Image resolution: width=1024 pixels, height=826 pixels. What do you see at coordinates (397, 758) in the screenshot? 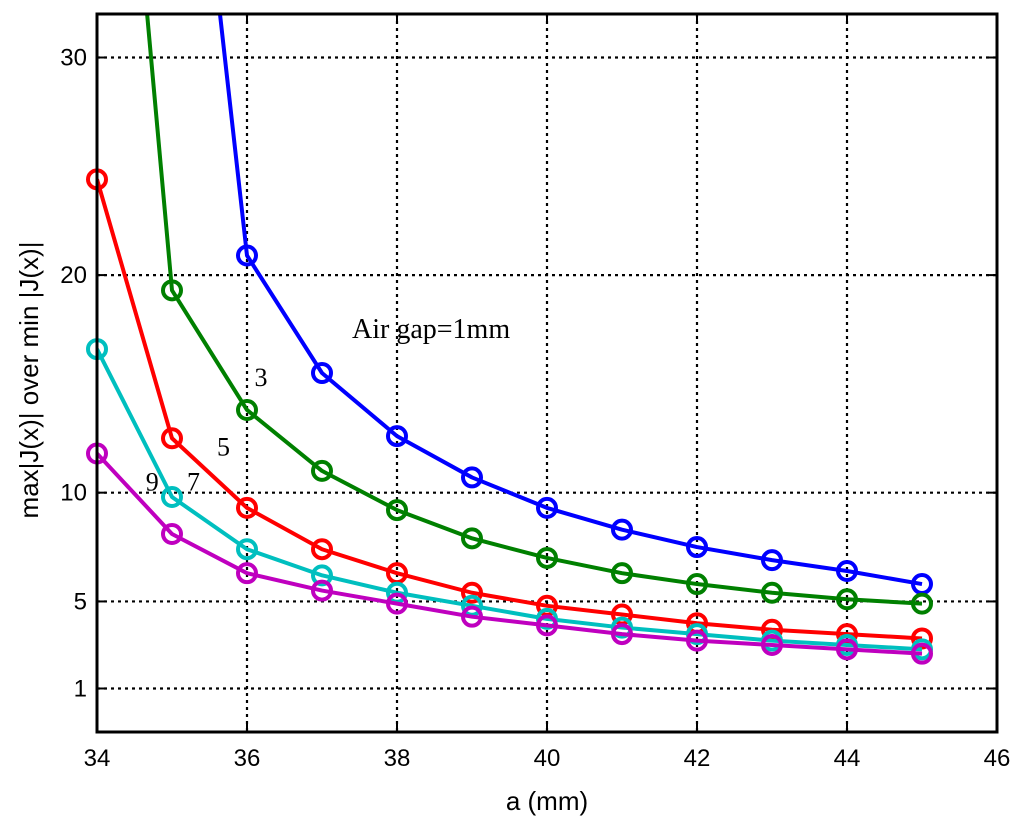
I see `x-tick-label: 38` at bounding box center [397, 758].